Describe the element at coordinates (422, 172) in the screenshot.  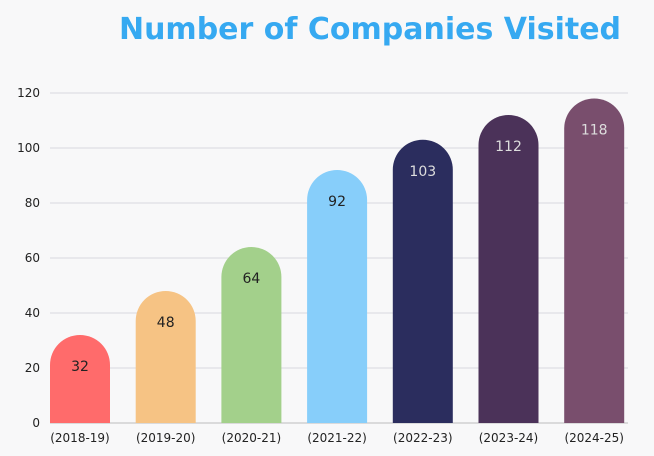
I see `bar-value-label: 103` at that location.